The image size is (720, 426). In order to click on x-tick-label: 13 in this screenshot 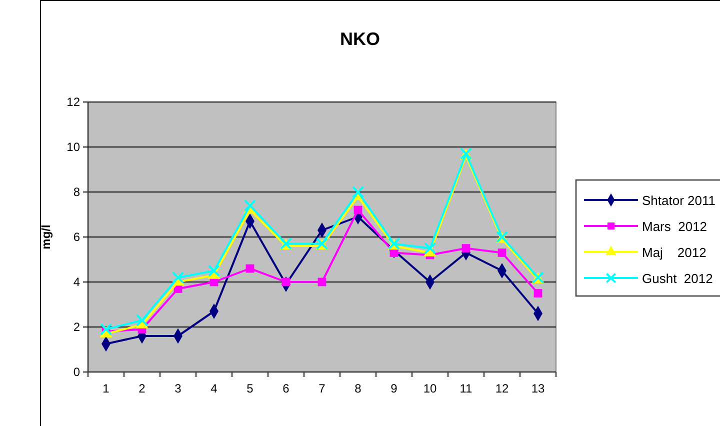, I will do `click(538, 389)`.